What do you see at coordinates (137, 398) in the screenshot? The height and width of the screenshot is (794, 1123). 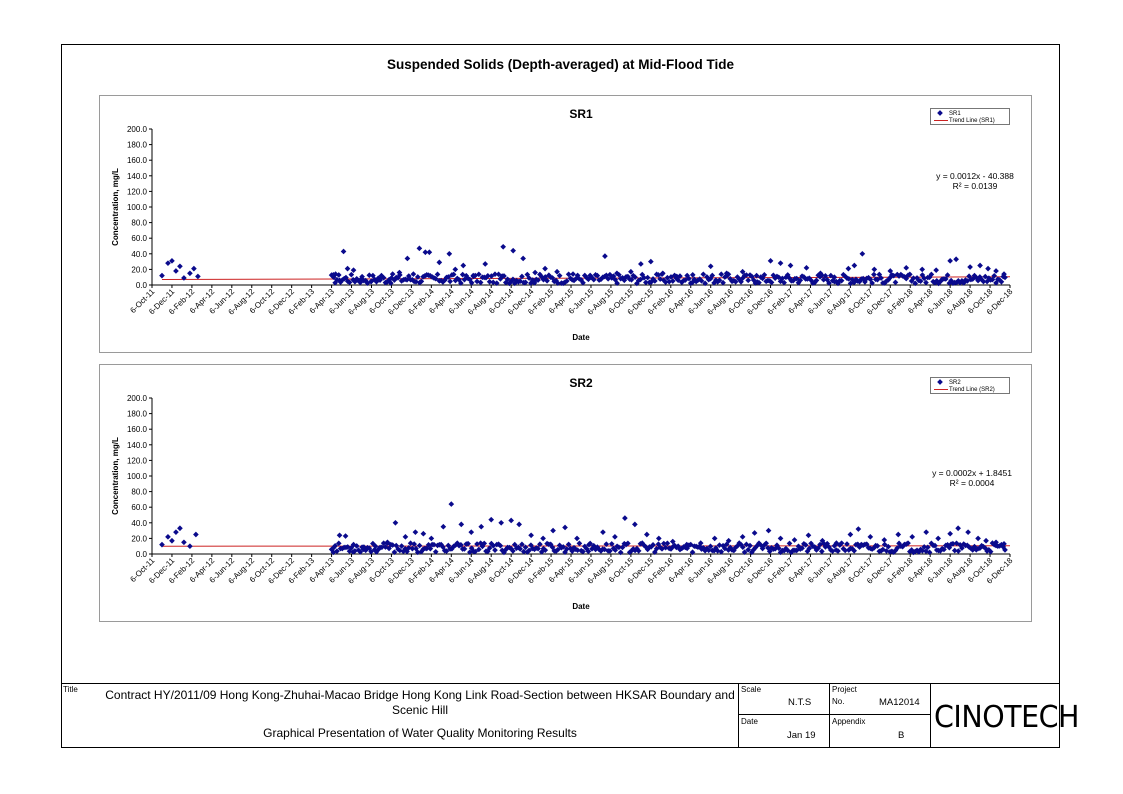 I see `y-tick-label: 200.0` at bounding box center [137, 398].